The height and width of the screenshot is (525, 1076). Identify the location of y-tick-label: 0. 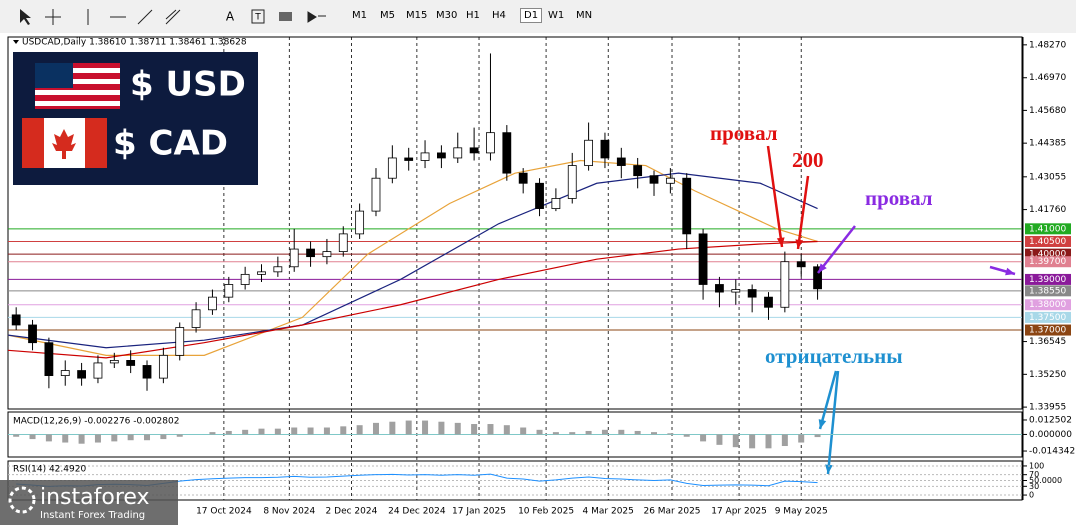
(1031, 495).